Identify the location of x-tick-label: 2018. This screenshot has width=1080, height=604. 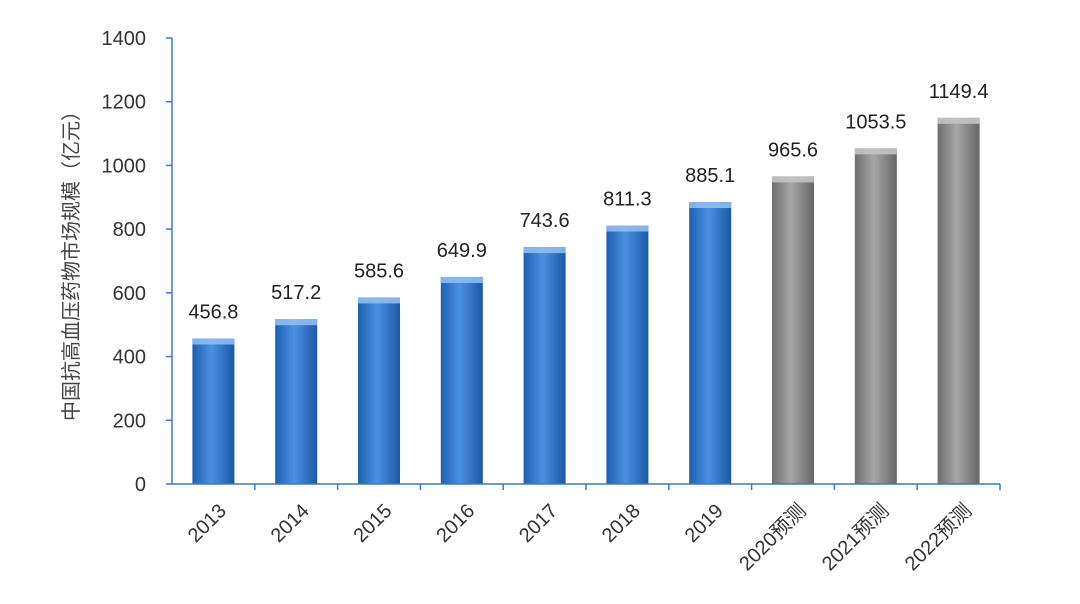
(621, 523).